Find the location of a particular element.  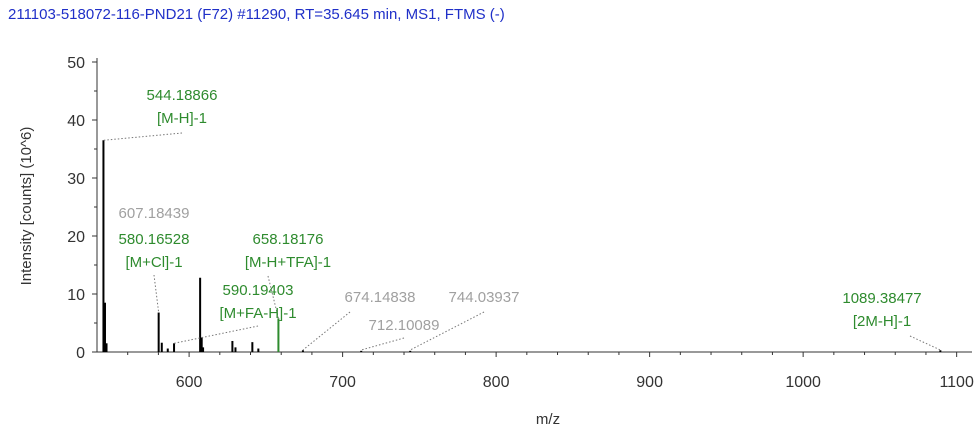

y-tick-label: 30 is located at coordinates (76, 179).